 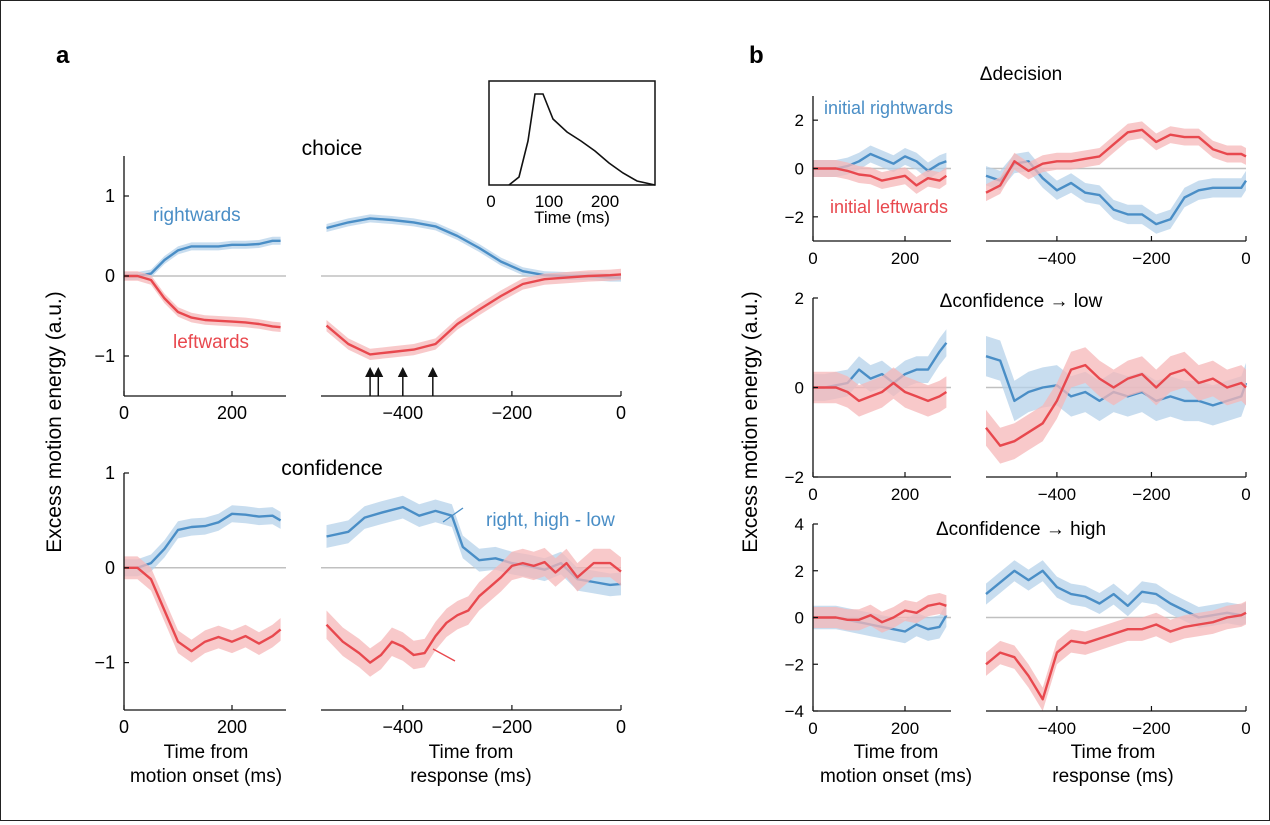 What do you see at coordinates (799, 524) in the screenshot?
I see `y-tick-label: 4` at bounding box center [799, 524].